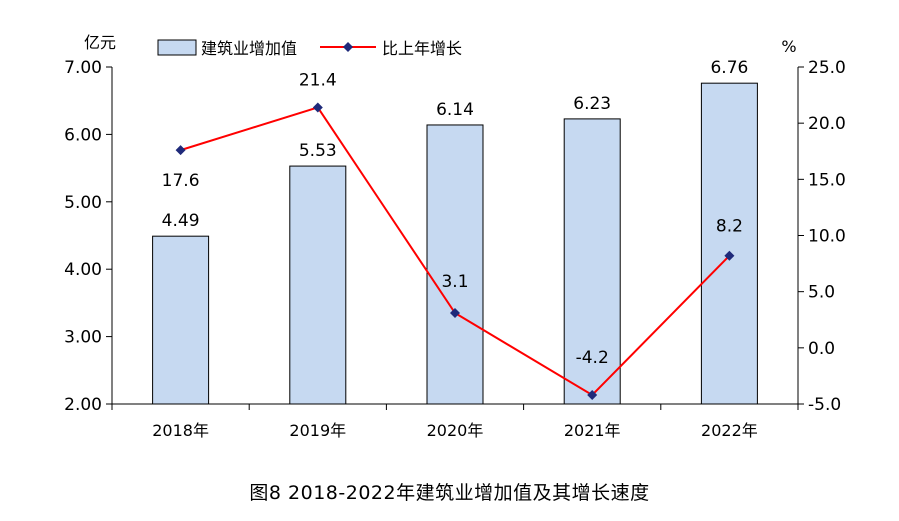 The width and height of the screenshot is (899, 521). What do you see at coordinates (83, 68) in the screenshot?
I see `y-left-tick-label: 7.00` at bounding box center [83, 68].